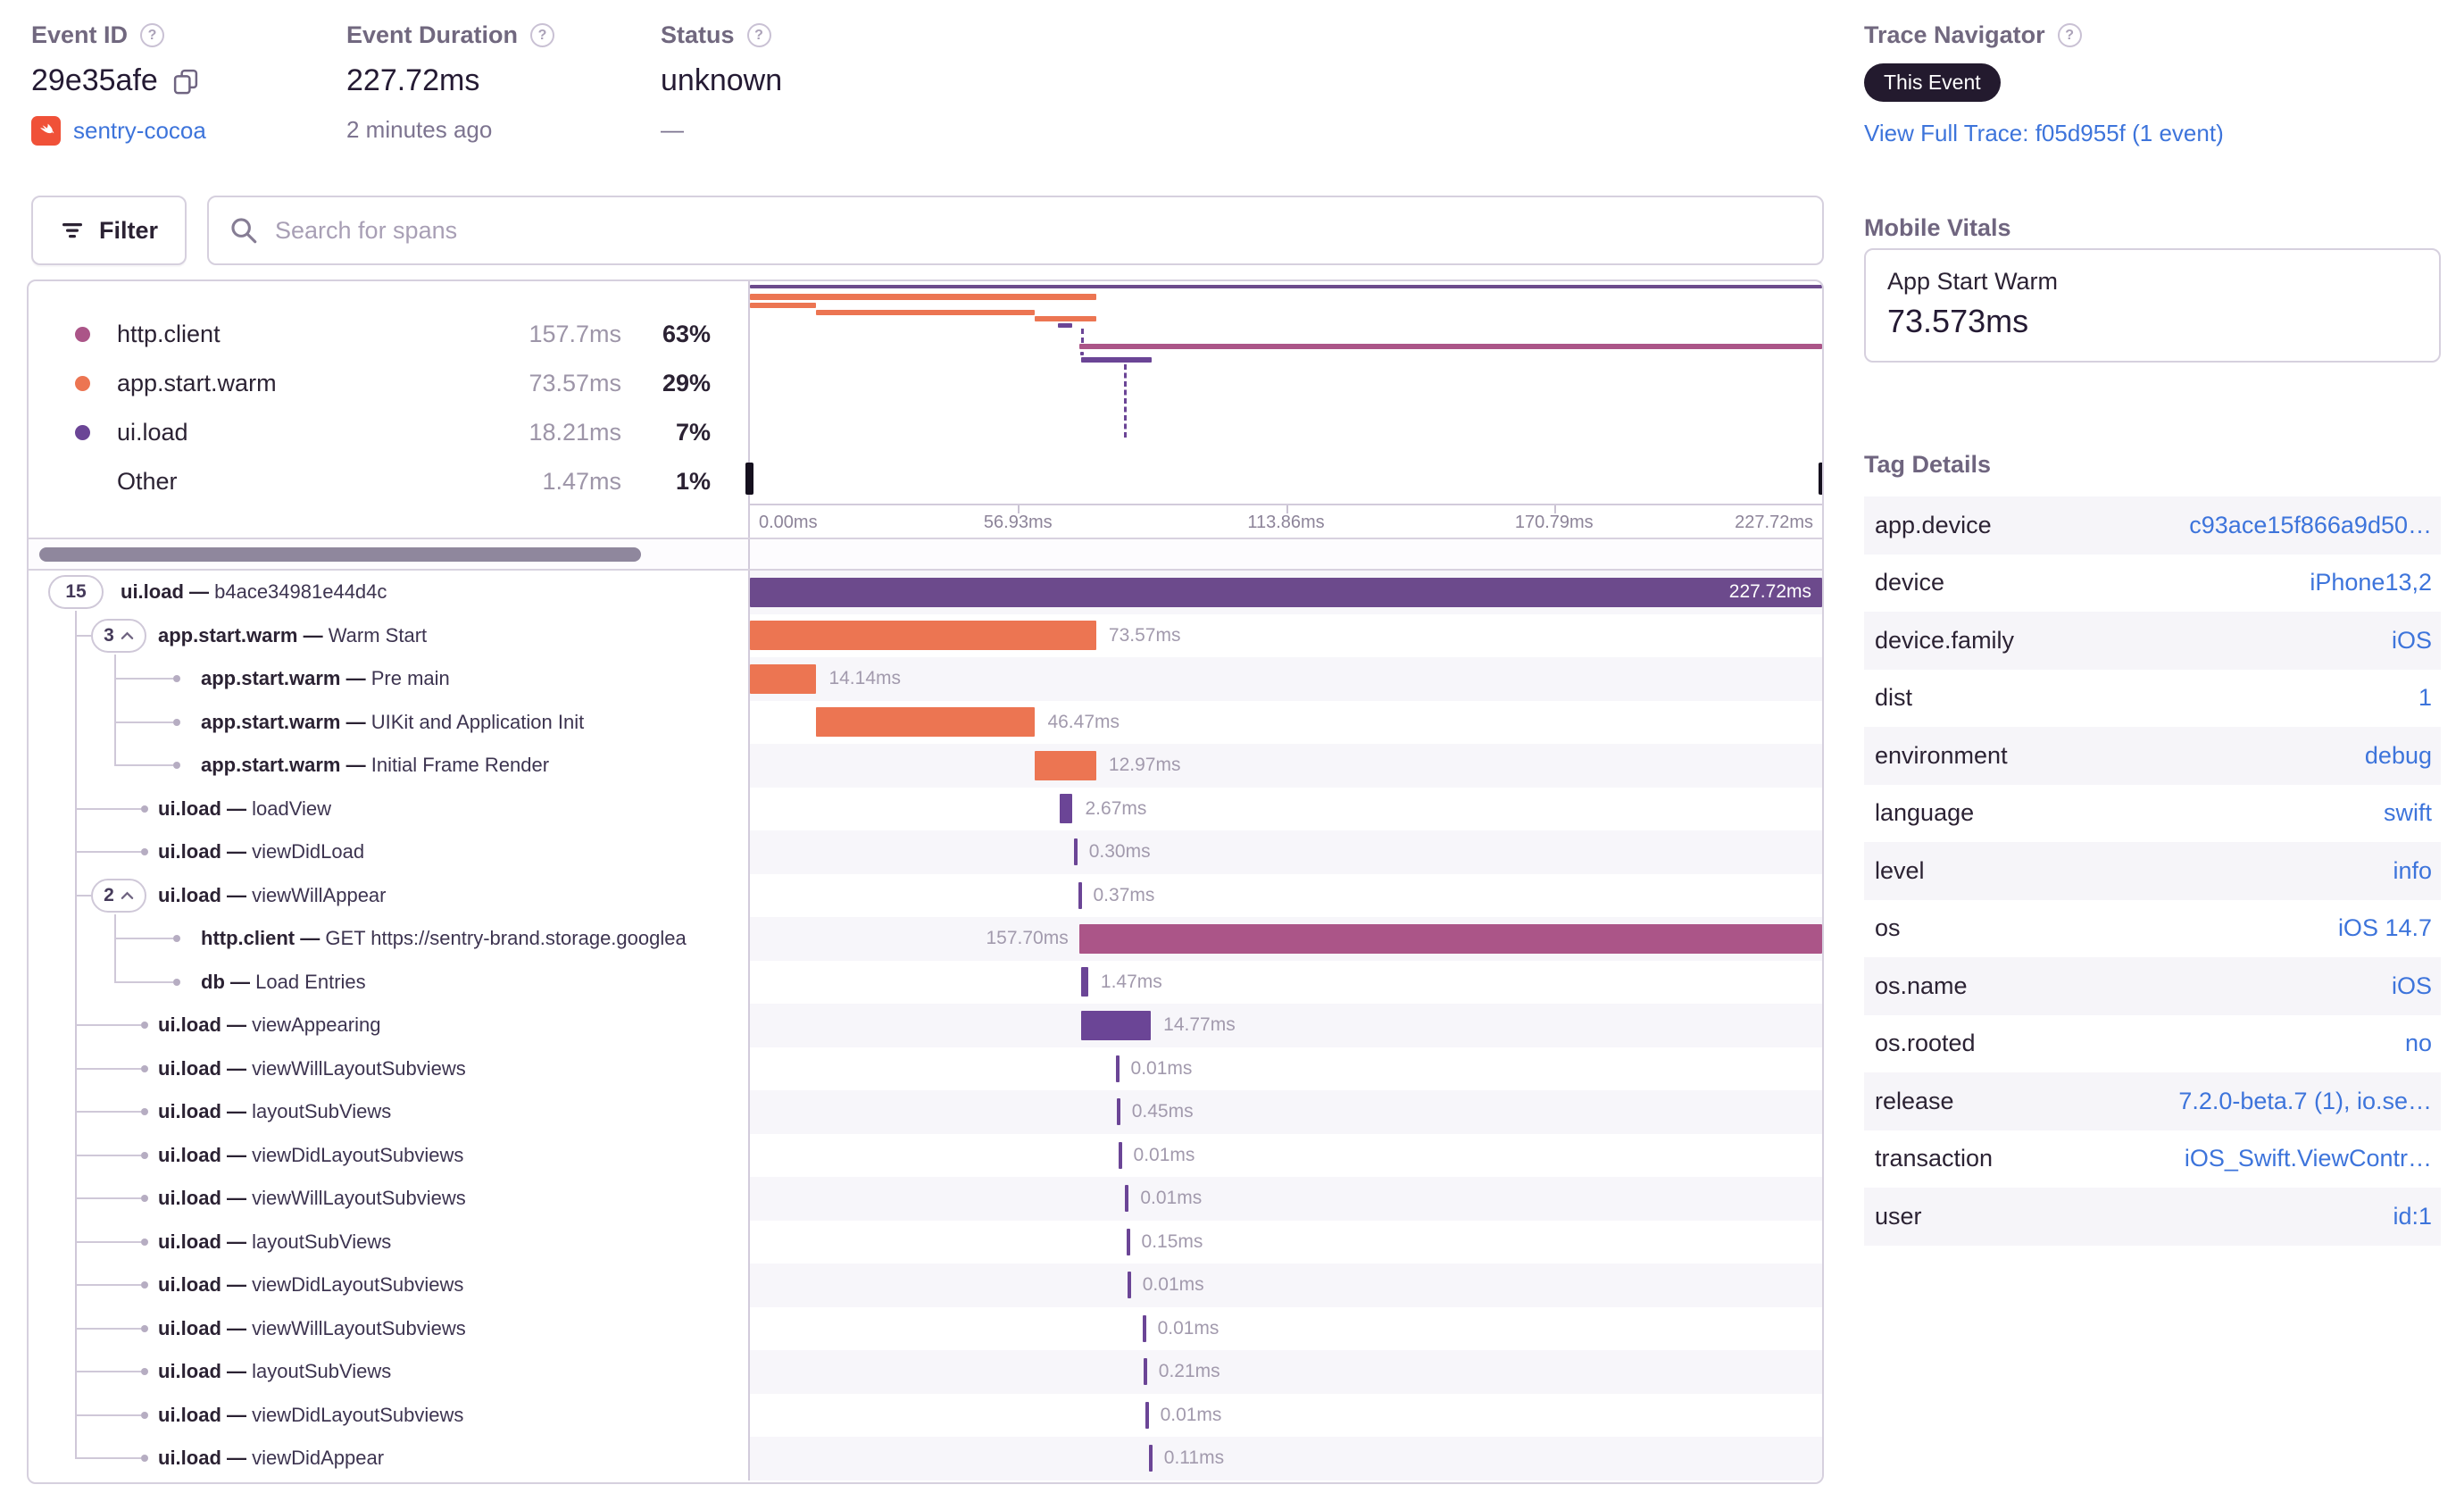  What do you see at coordinates (1286, 679) in the screenshot?
I see `span-waterfall-cell: 14.14ms` at bounding box center [1286, 679].